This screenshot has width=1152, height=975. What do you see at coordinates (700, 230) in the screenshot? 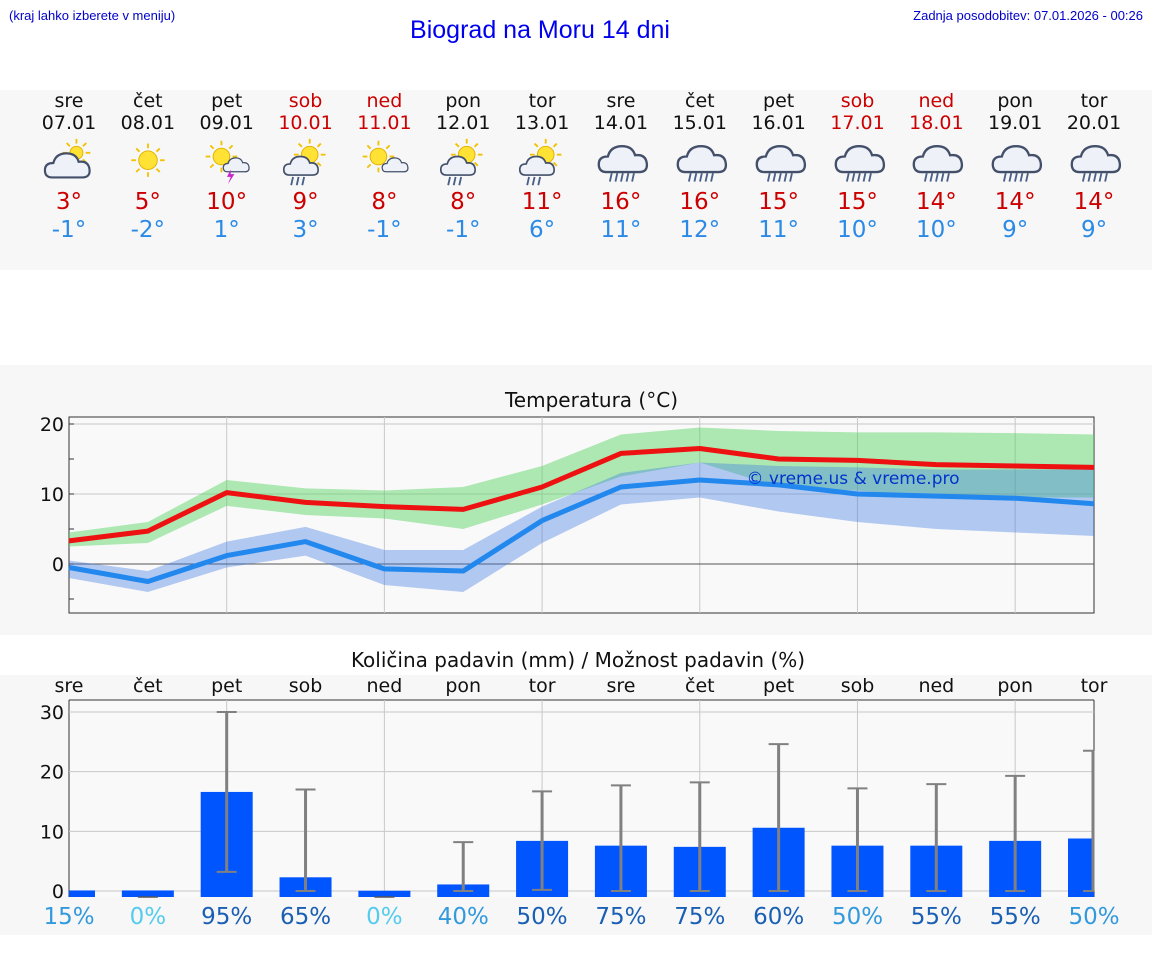
I see `min-temp: 12°` at bounding box center [700, 230].